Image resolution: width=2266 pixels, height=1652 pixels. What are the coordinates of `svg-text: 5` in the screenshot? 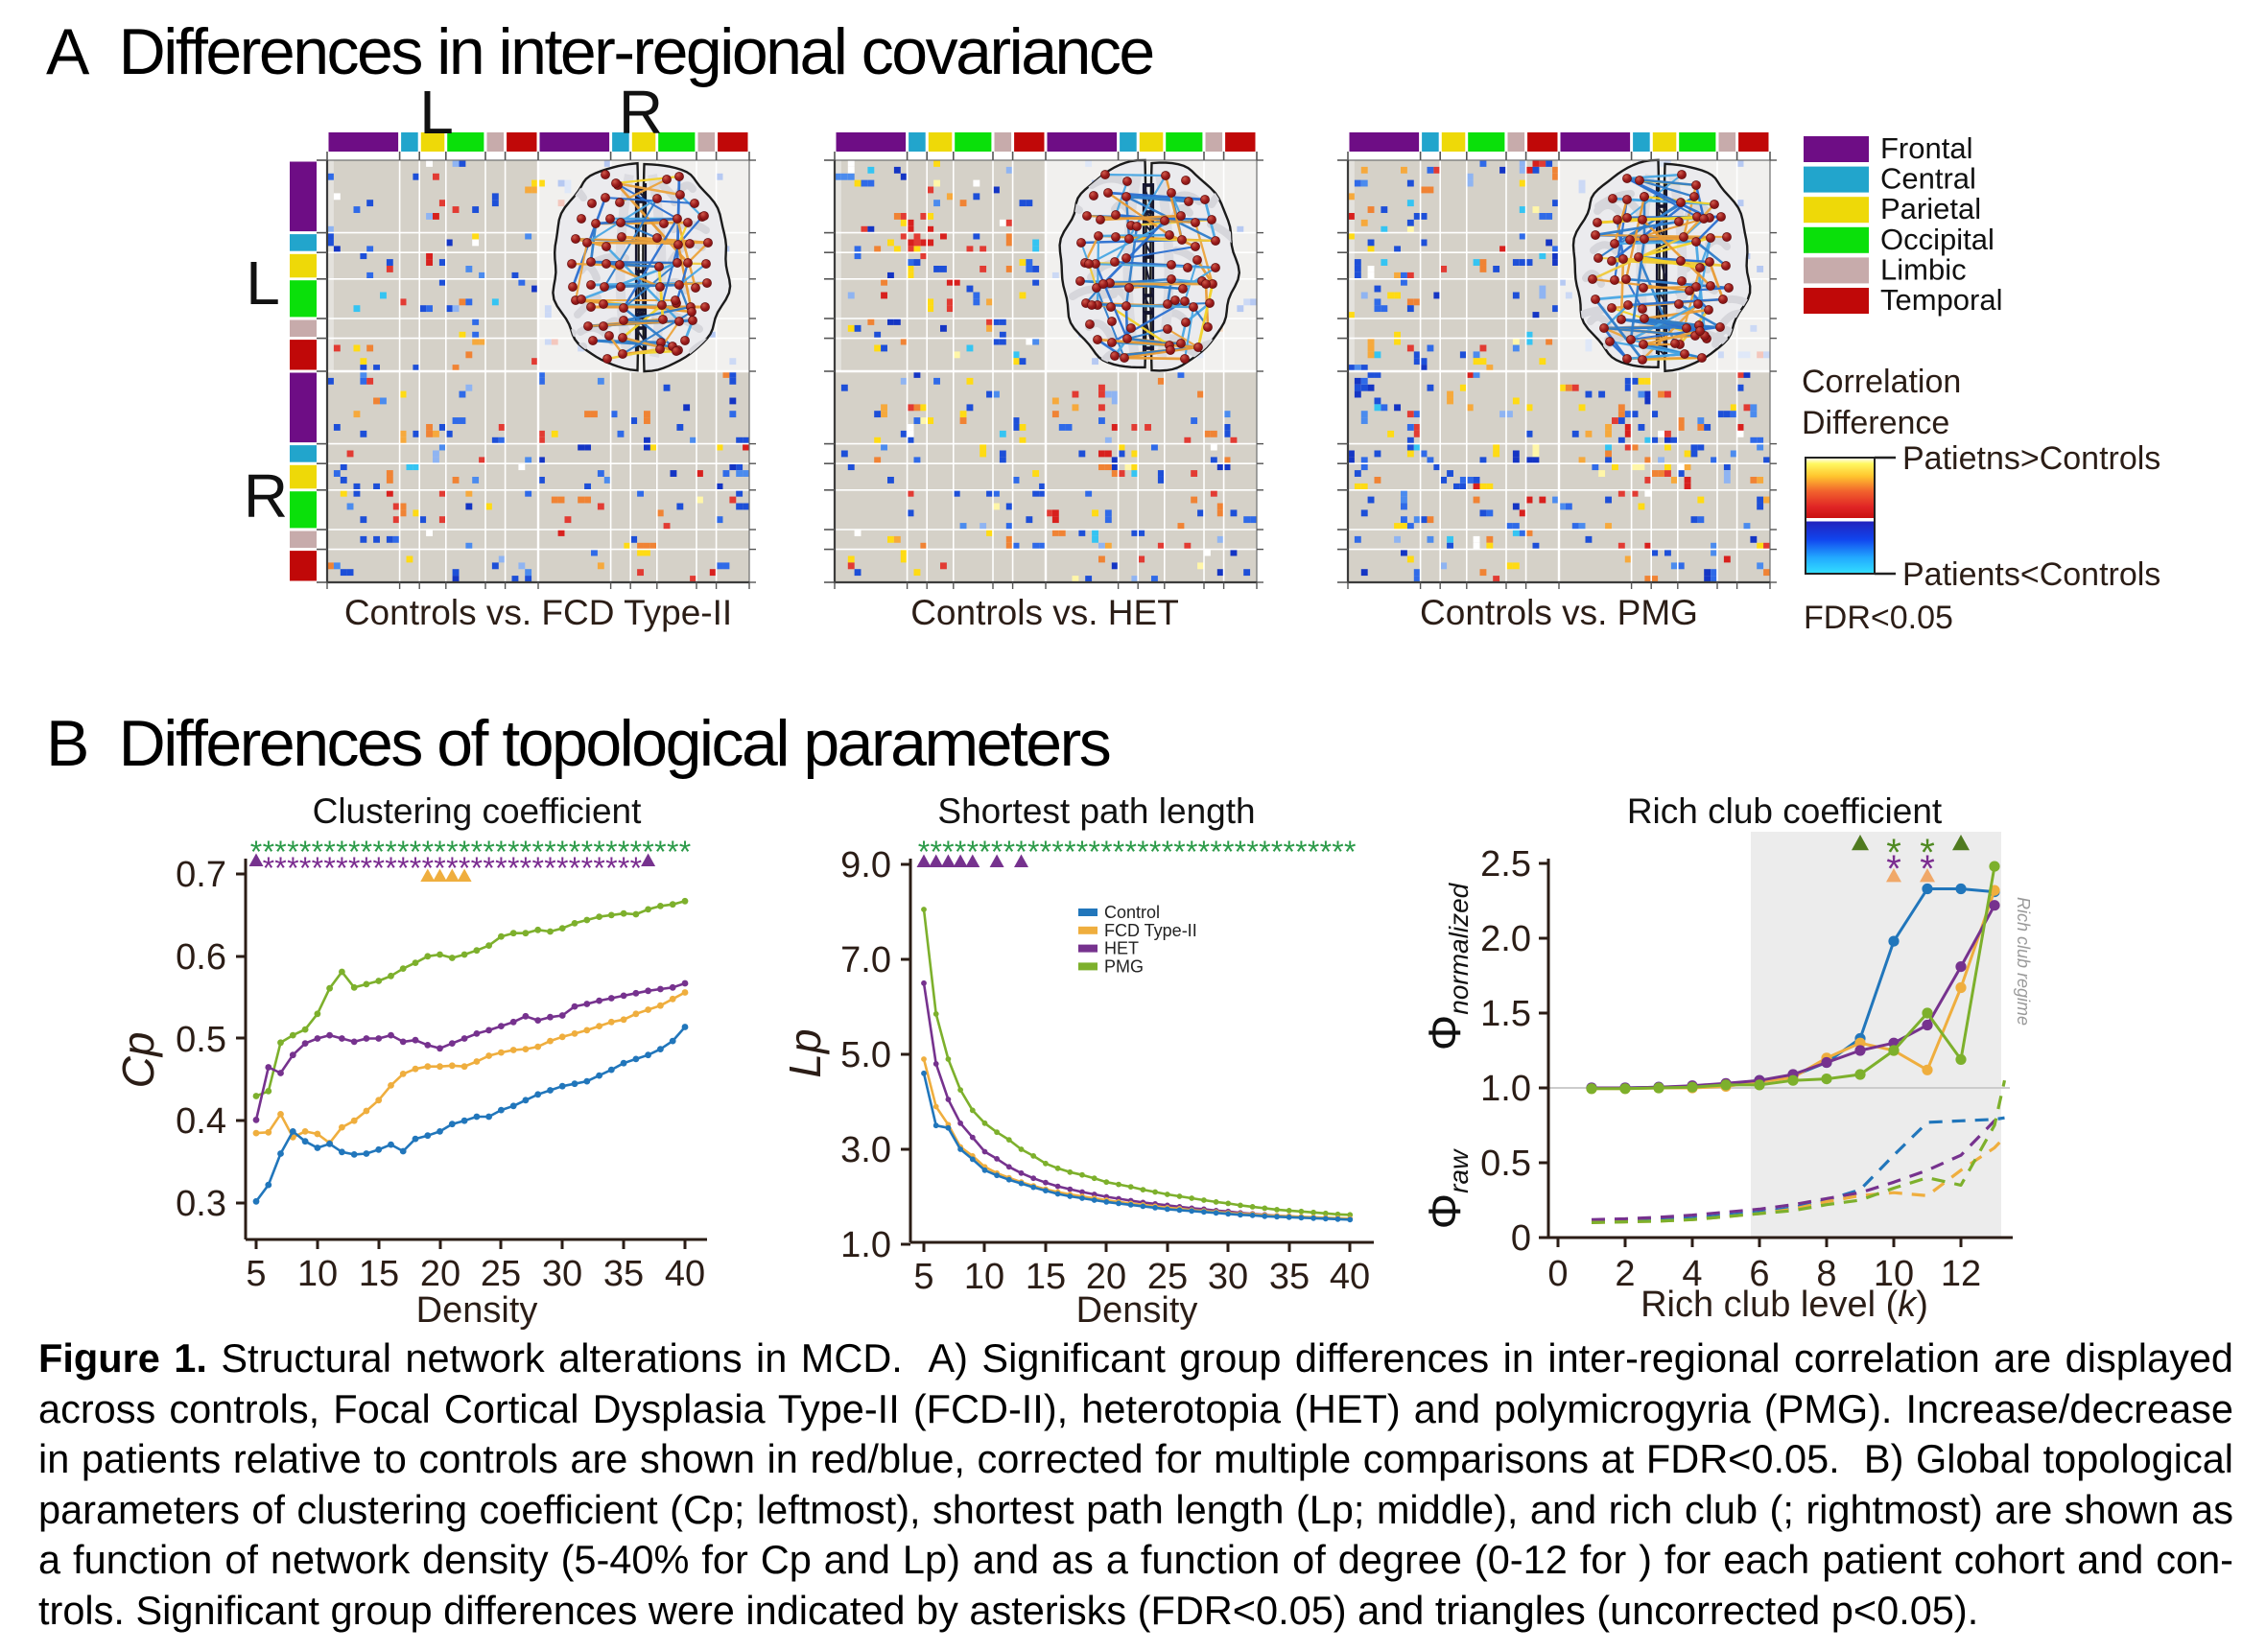 It's located at (923, 1277).